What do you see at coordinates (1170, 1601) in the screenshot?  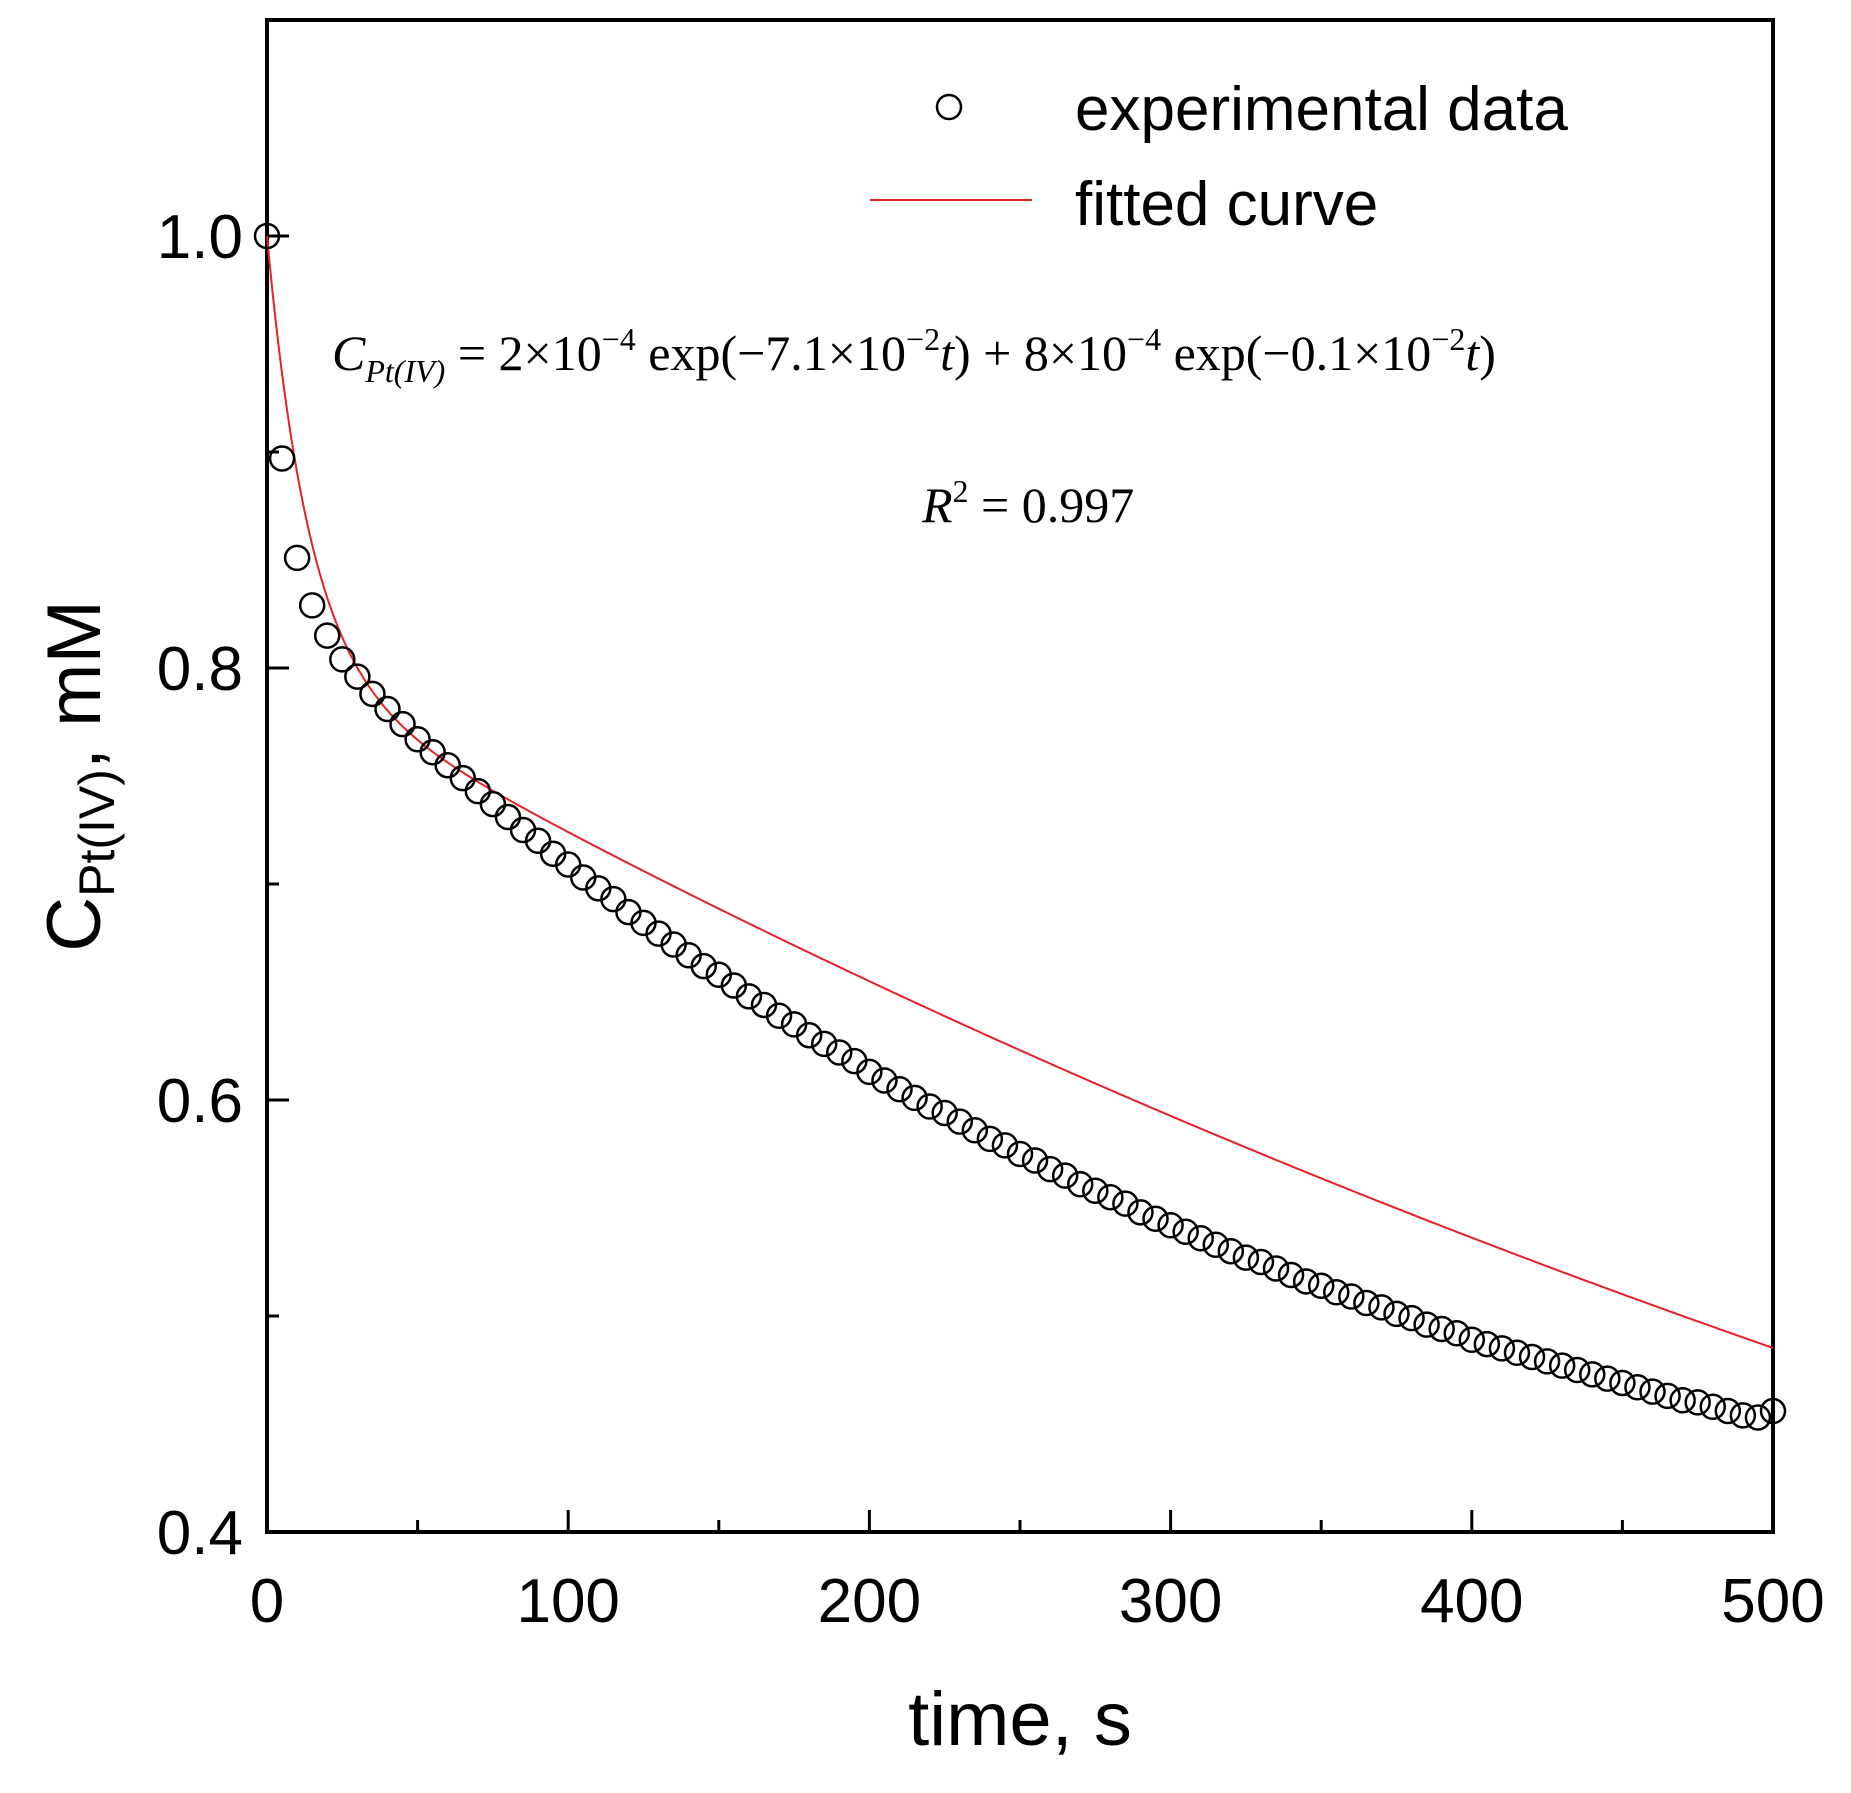 I see `x-tick-label: 300` at bounding box center [1170, 1601].